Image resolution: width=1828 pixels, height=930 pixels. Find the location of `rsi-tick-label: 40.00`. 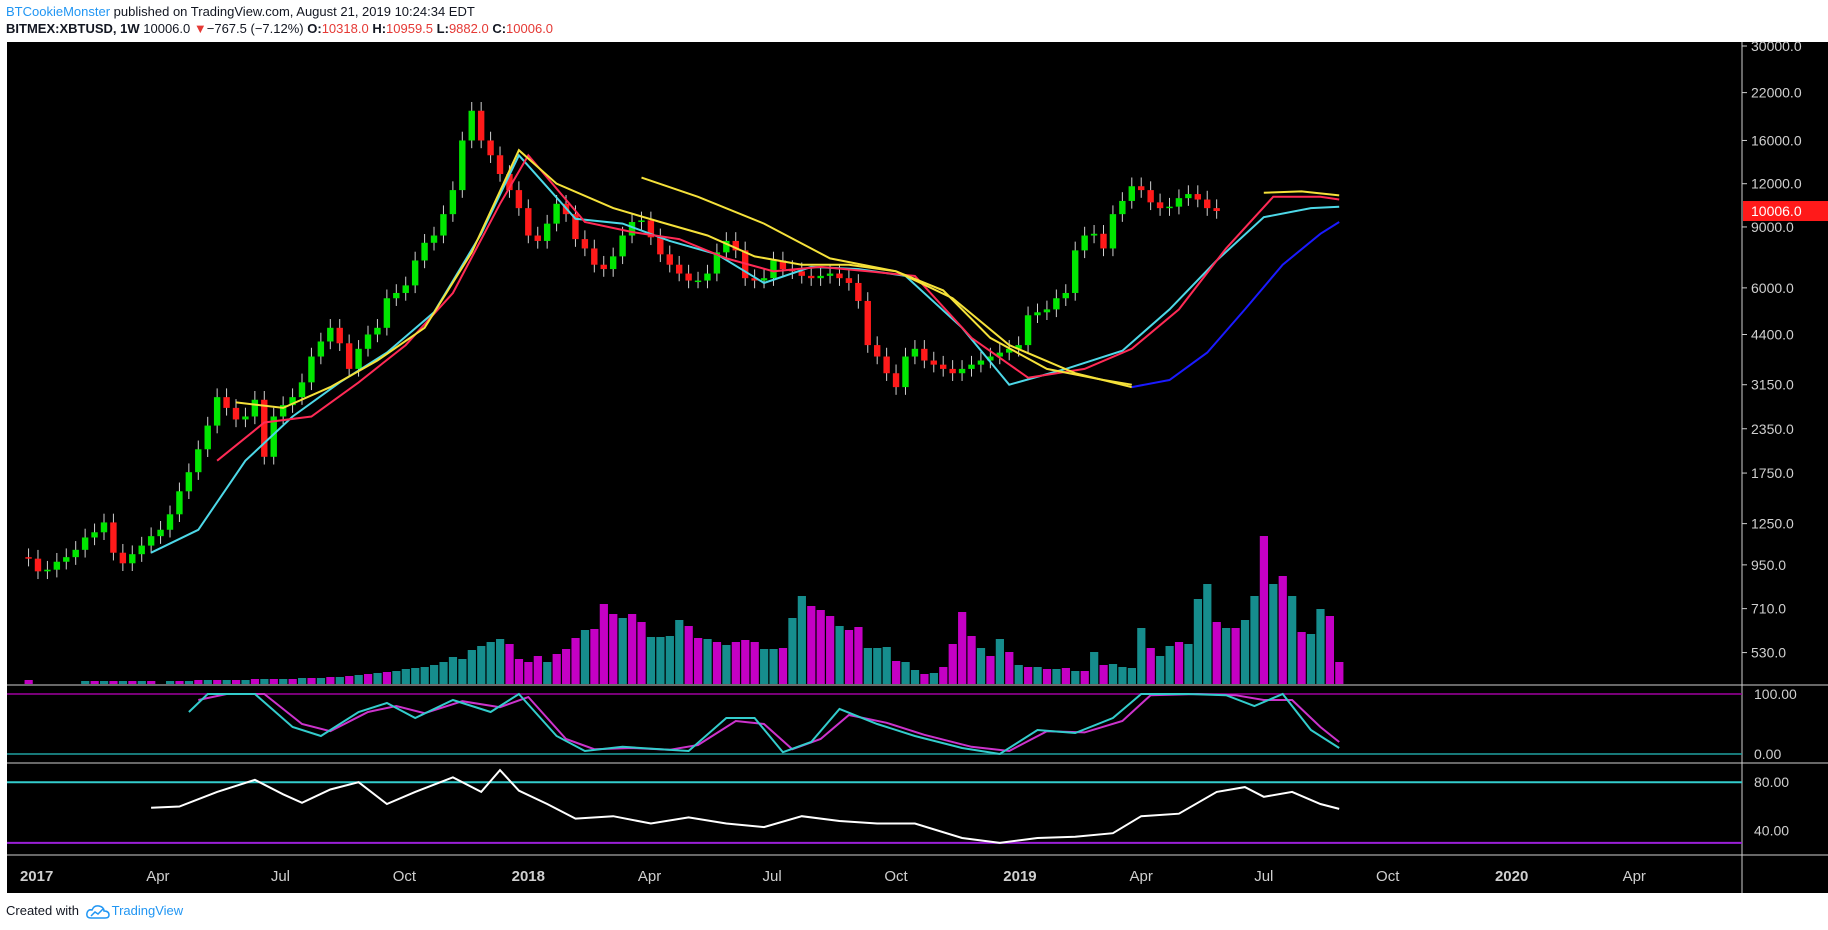

rsi-tick-label: 40.00 is located at coordinates (1771, 831).